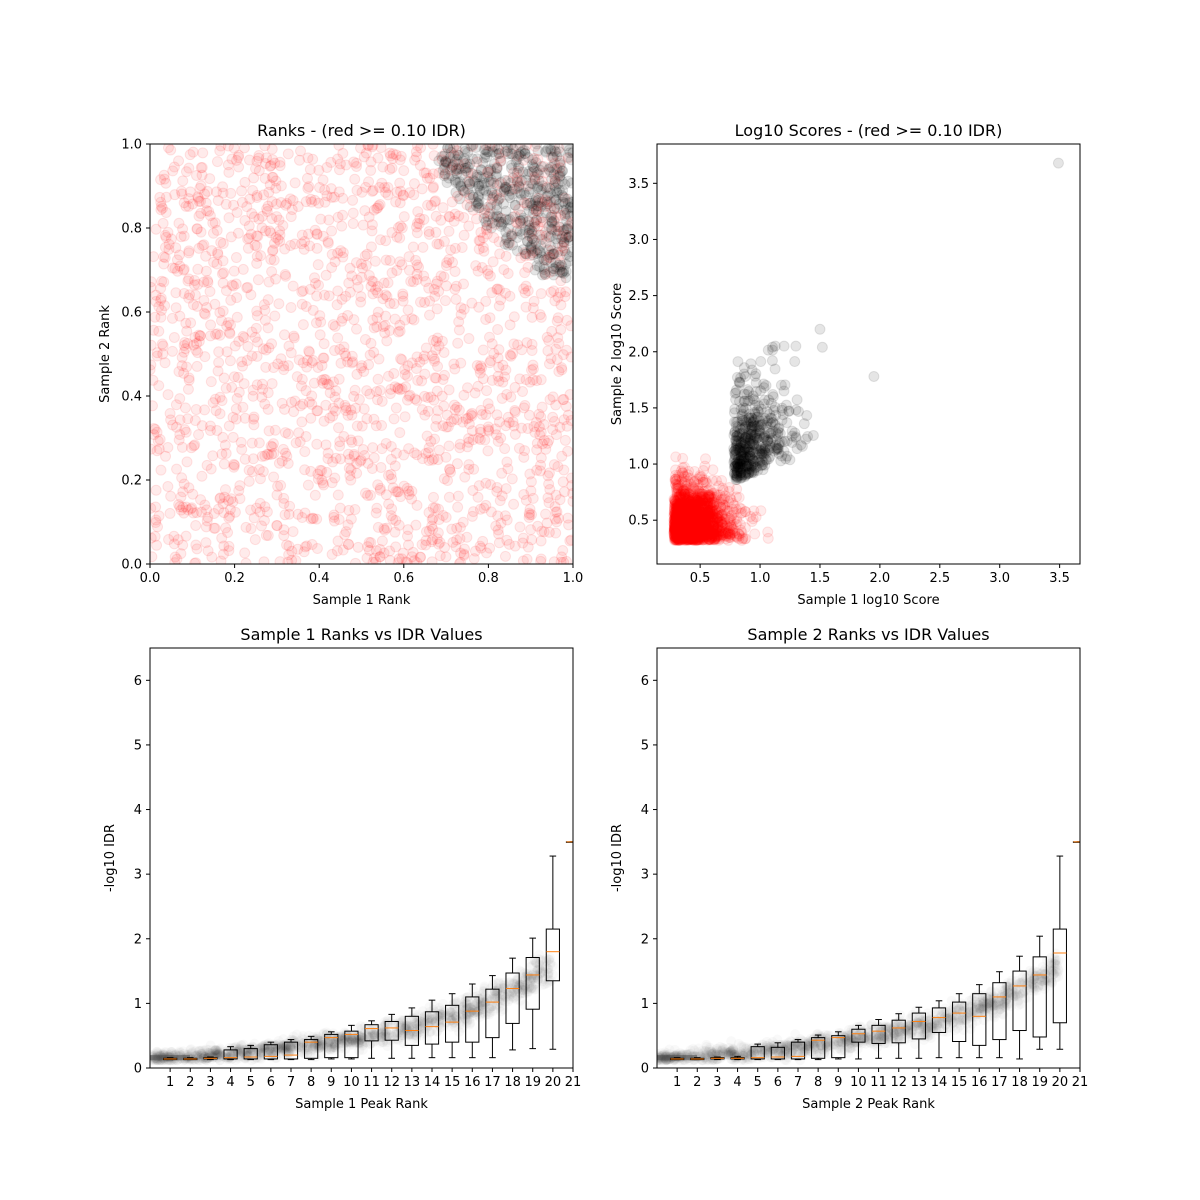 This screenshot has width=1200, height=1200. What do you see at coordinates (361, 354) in the screenshot?
I see `plot-area` at bounding box center [361, 354].